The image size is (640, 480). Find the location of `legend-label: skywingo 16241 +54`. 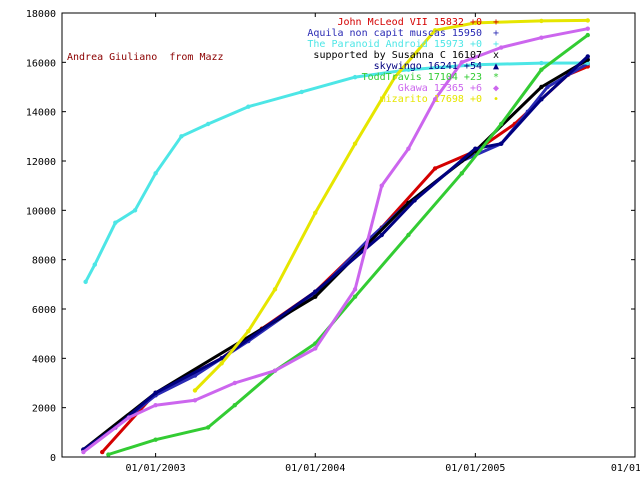

legend-label: skywingo 16241 +54 is located at coordinates (428, 66).